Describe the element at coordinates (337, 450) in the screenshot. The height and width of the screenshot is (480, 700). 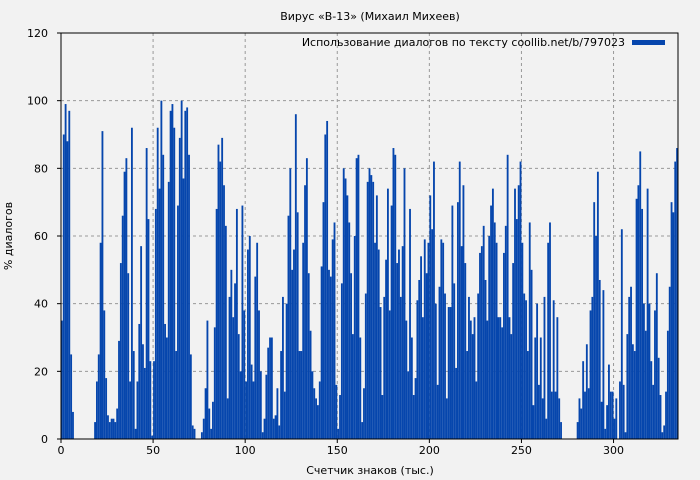
I see `x-tick-label: 150` at that location.